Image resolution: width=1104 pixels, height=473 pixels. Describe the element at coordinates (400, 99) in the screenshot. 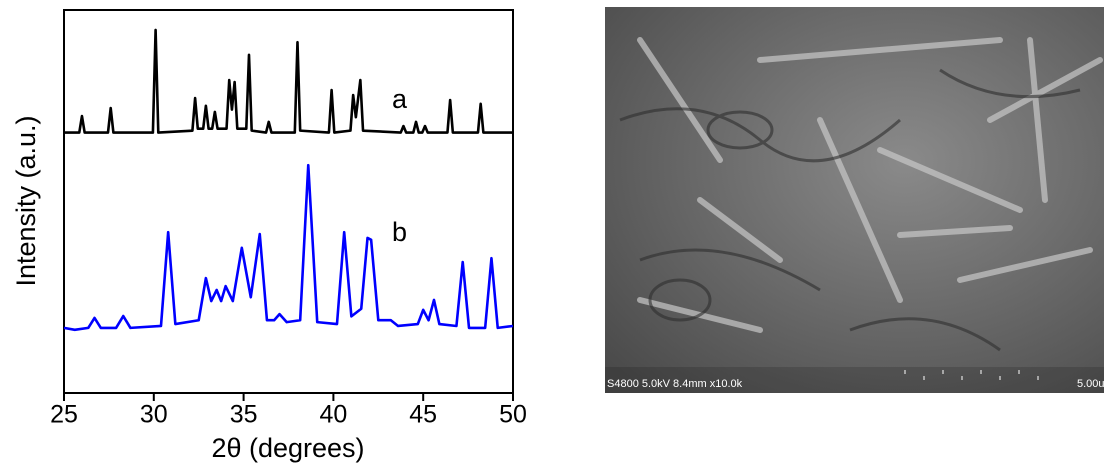

I see `annotation: a` at that location.